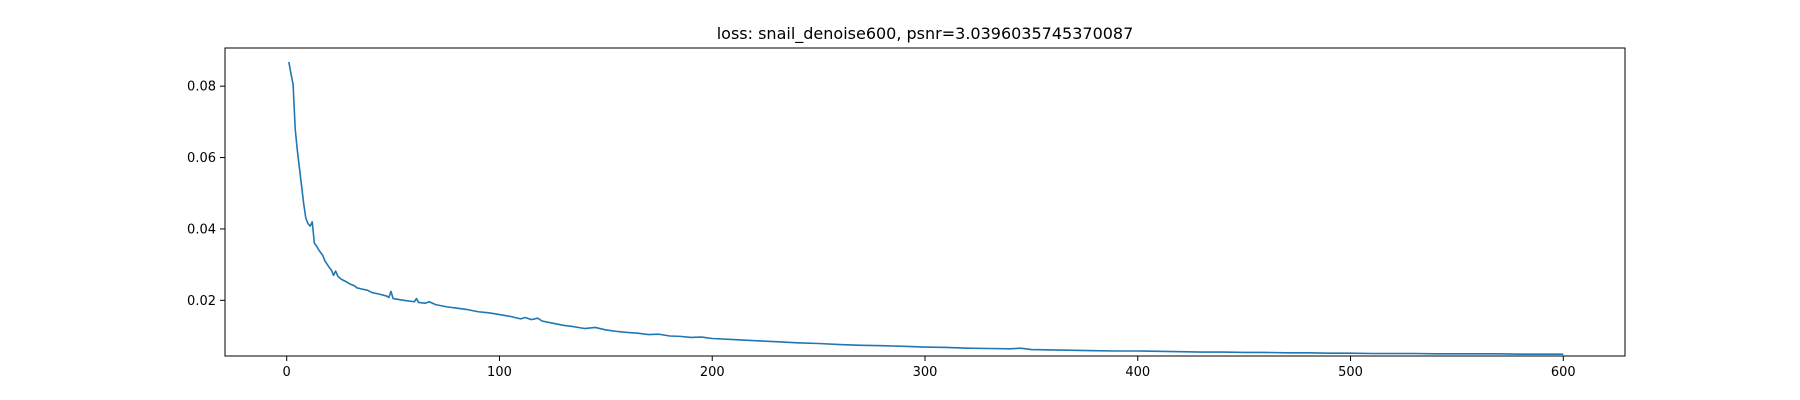  I want to click on x-axis: 0 100 200 300 400 500 600, so click(929, 368).